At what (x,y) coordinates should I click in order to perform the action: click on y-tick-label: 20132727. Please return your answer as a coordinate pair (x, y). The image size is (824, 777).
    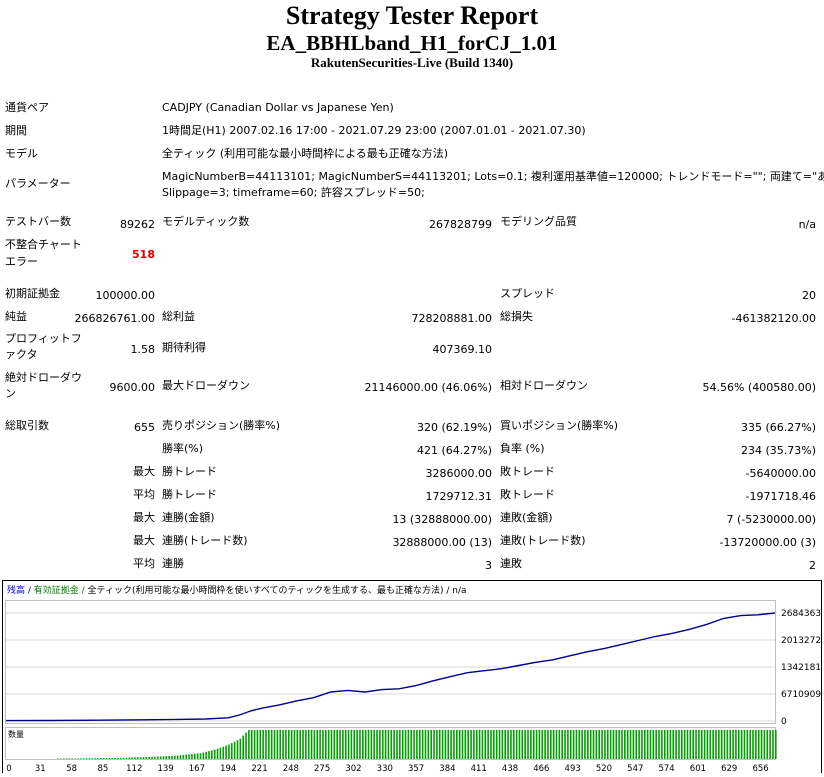
    Looking at the image, I should click on (801, 641).